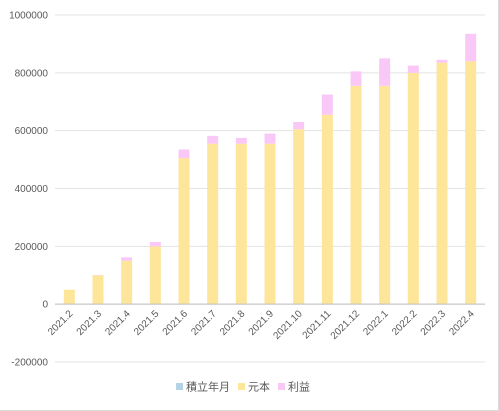  I want to click on y-tick-label: 800000, so click(32, 73).